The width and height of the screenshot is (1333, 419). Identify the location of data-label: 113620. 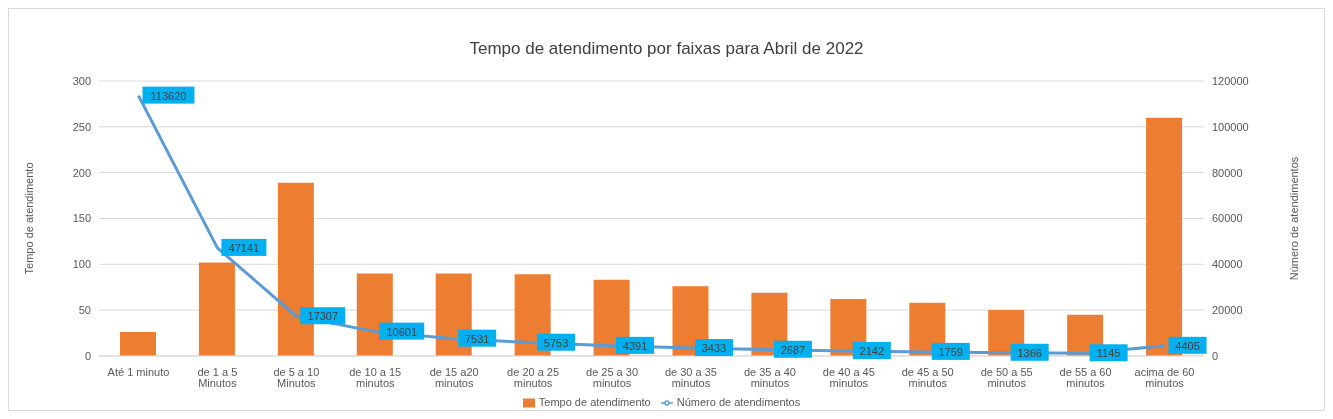
(168, 95).